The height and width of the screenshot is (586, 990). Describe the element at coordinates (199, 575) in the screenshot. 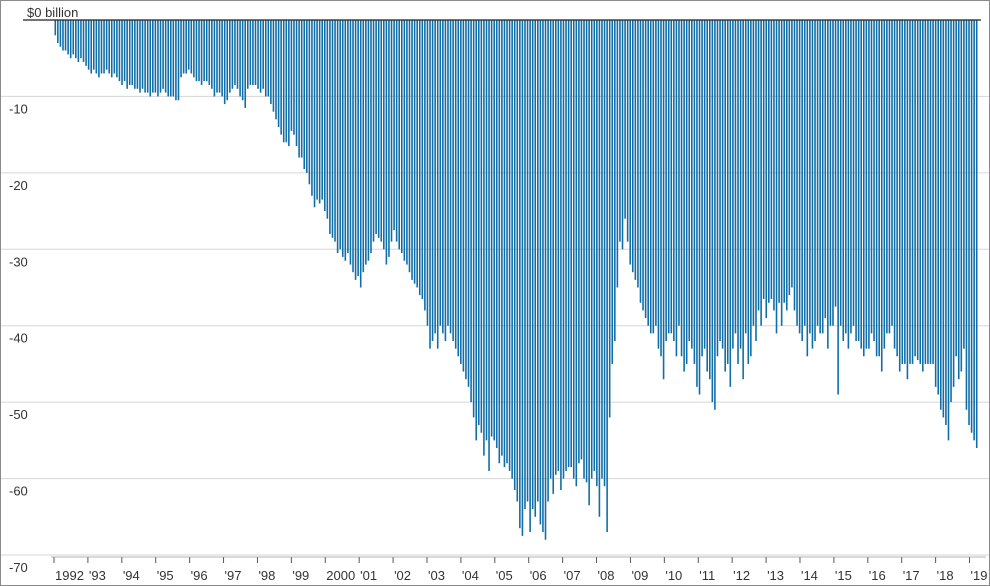

I see `x-tick-label: '96` at that location.